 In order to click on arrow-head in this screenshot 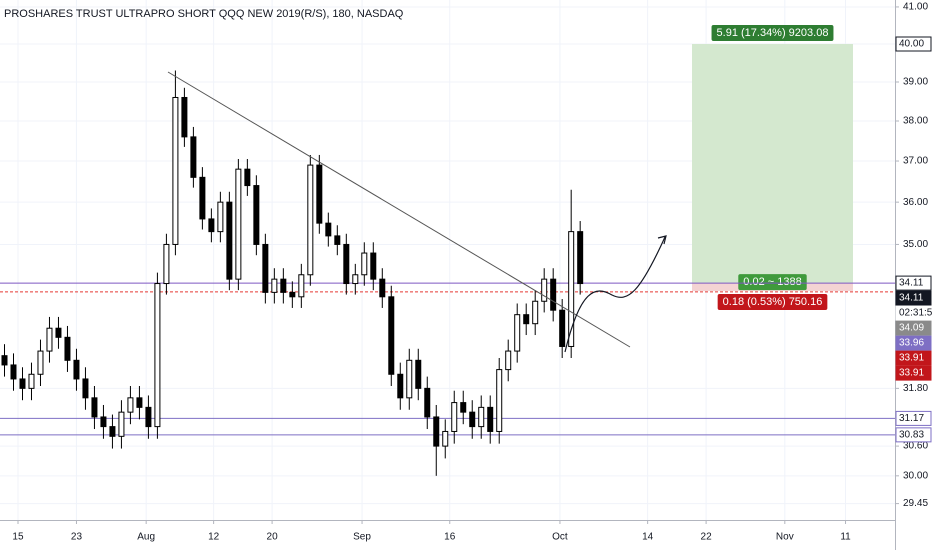, I will do `click(662, 240)`.